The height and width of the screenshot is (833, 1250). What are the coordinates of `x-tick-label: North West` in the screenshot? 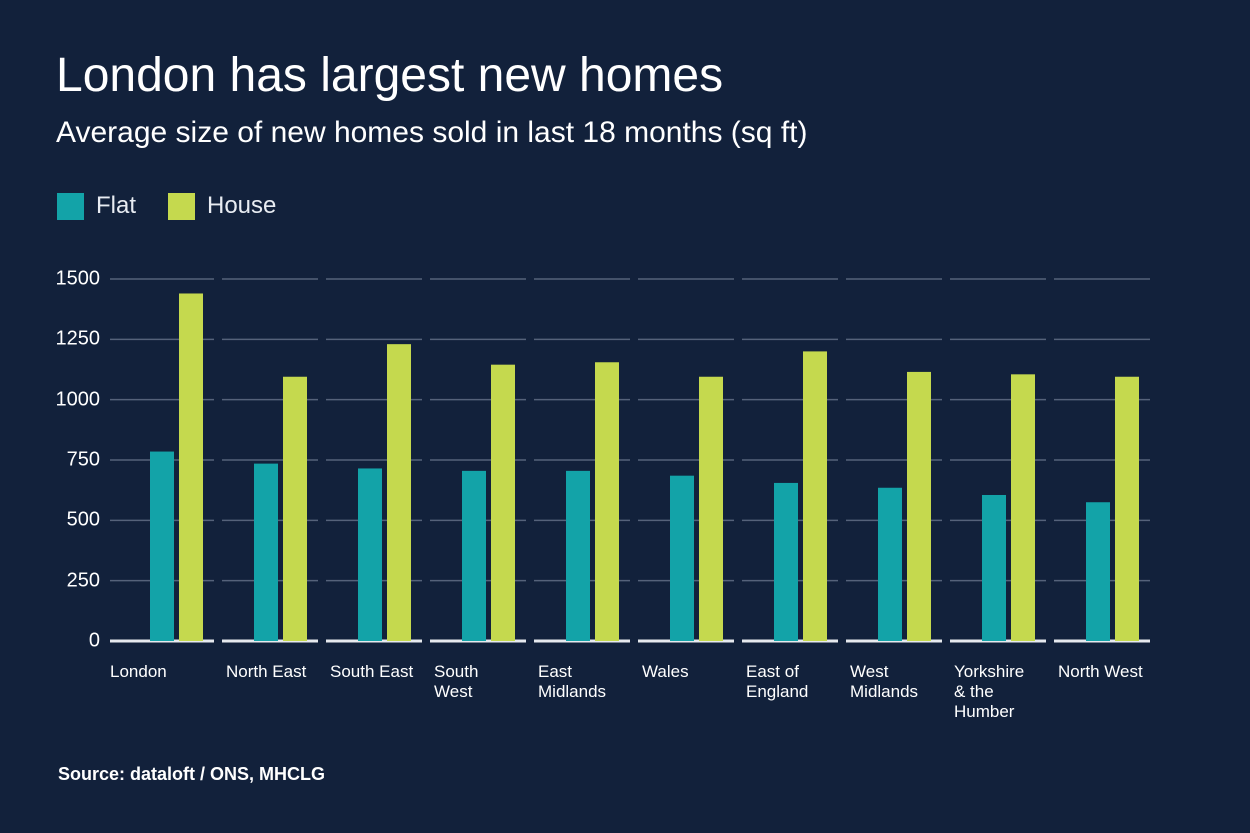 It's located at (1100, 671).